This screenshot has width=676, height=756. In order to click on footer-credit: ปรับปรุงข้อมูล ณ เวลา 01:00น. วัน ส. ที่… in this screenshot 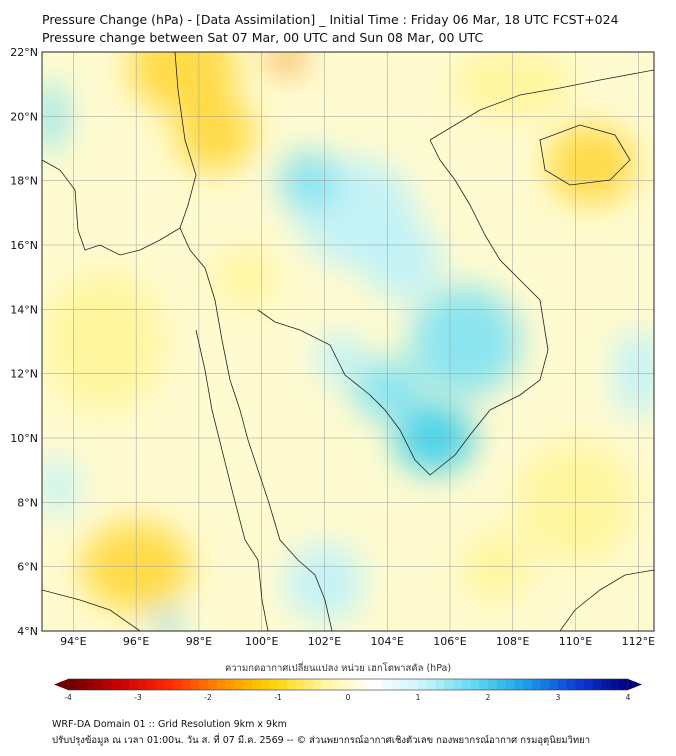, I will do `click(321, 740)`.